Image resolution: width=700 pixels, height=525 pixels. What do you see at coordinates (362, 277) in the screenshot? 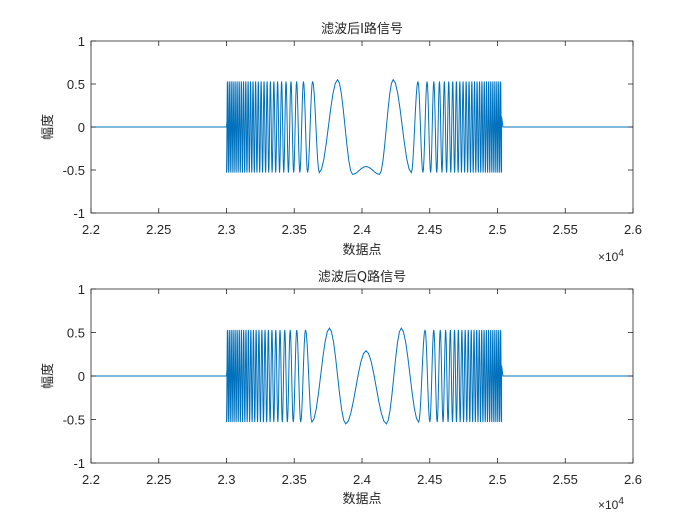
I see `chart-title: 滤波后Q路信号` at bounding box center [362, 277].